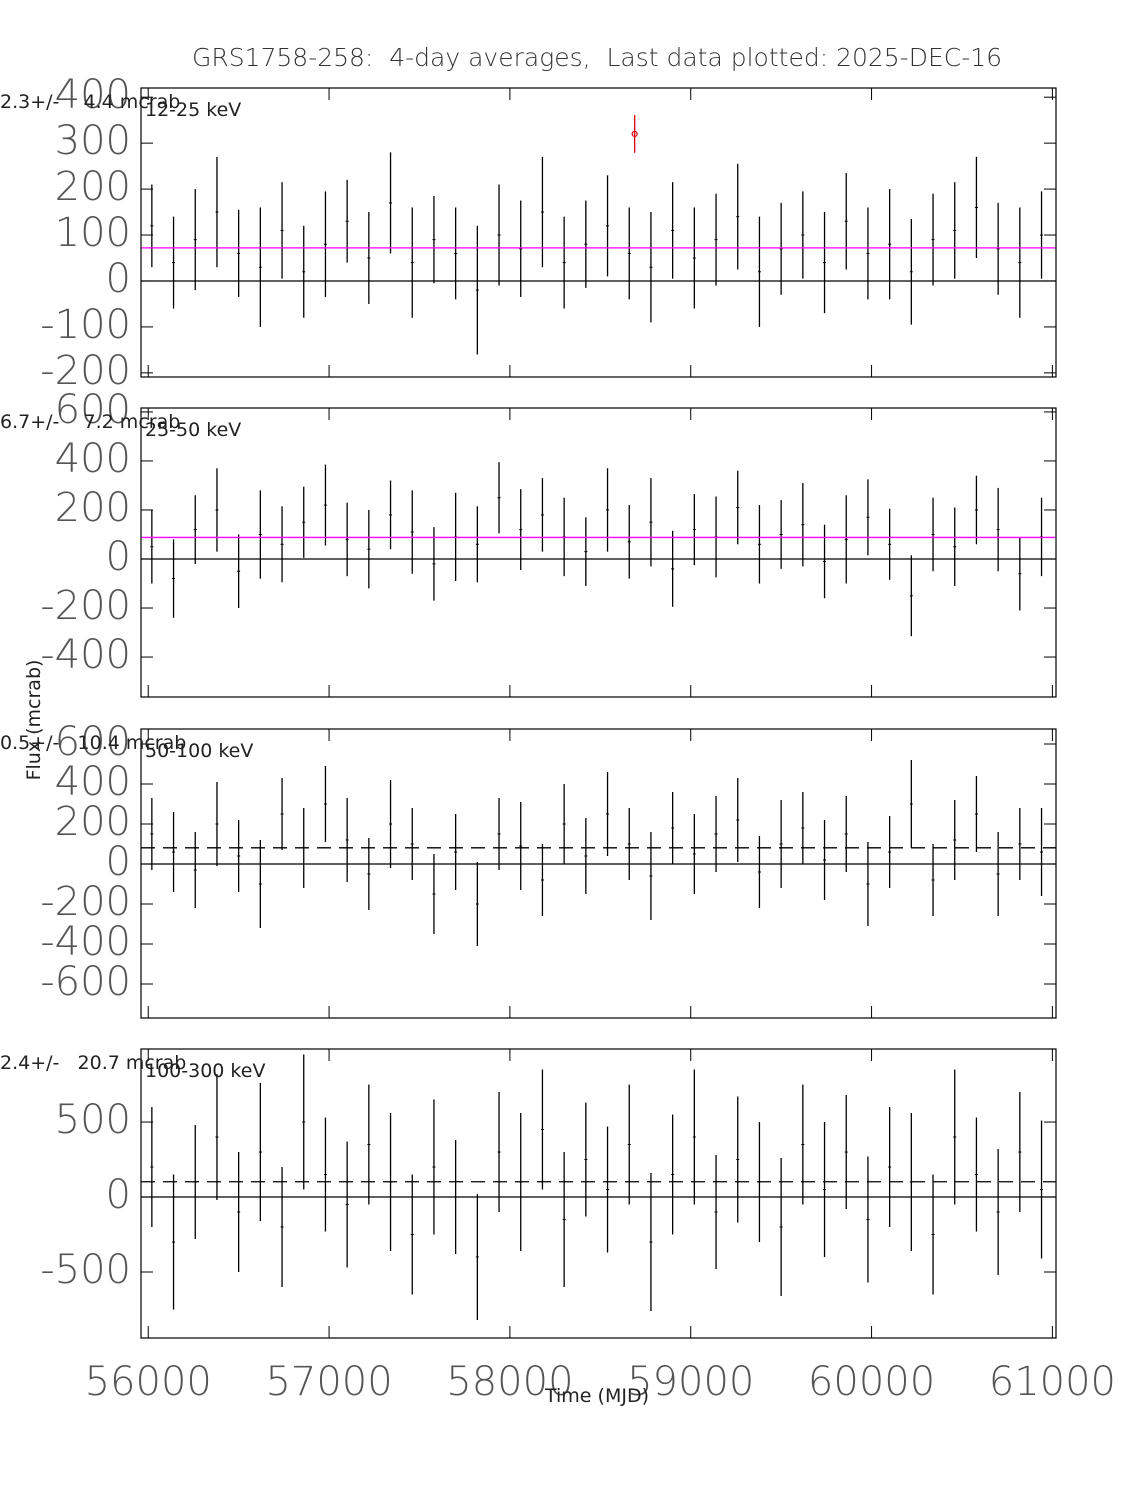 The width and height of the screenshot is (1125, 1500). I want to click on plot-area, so click(598, 235).